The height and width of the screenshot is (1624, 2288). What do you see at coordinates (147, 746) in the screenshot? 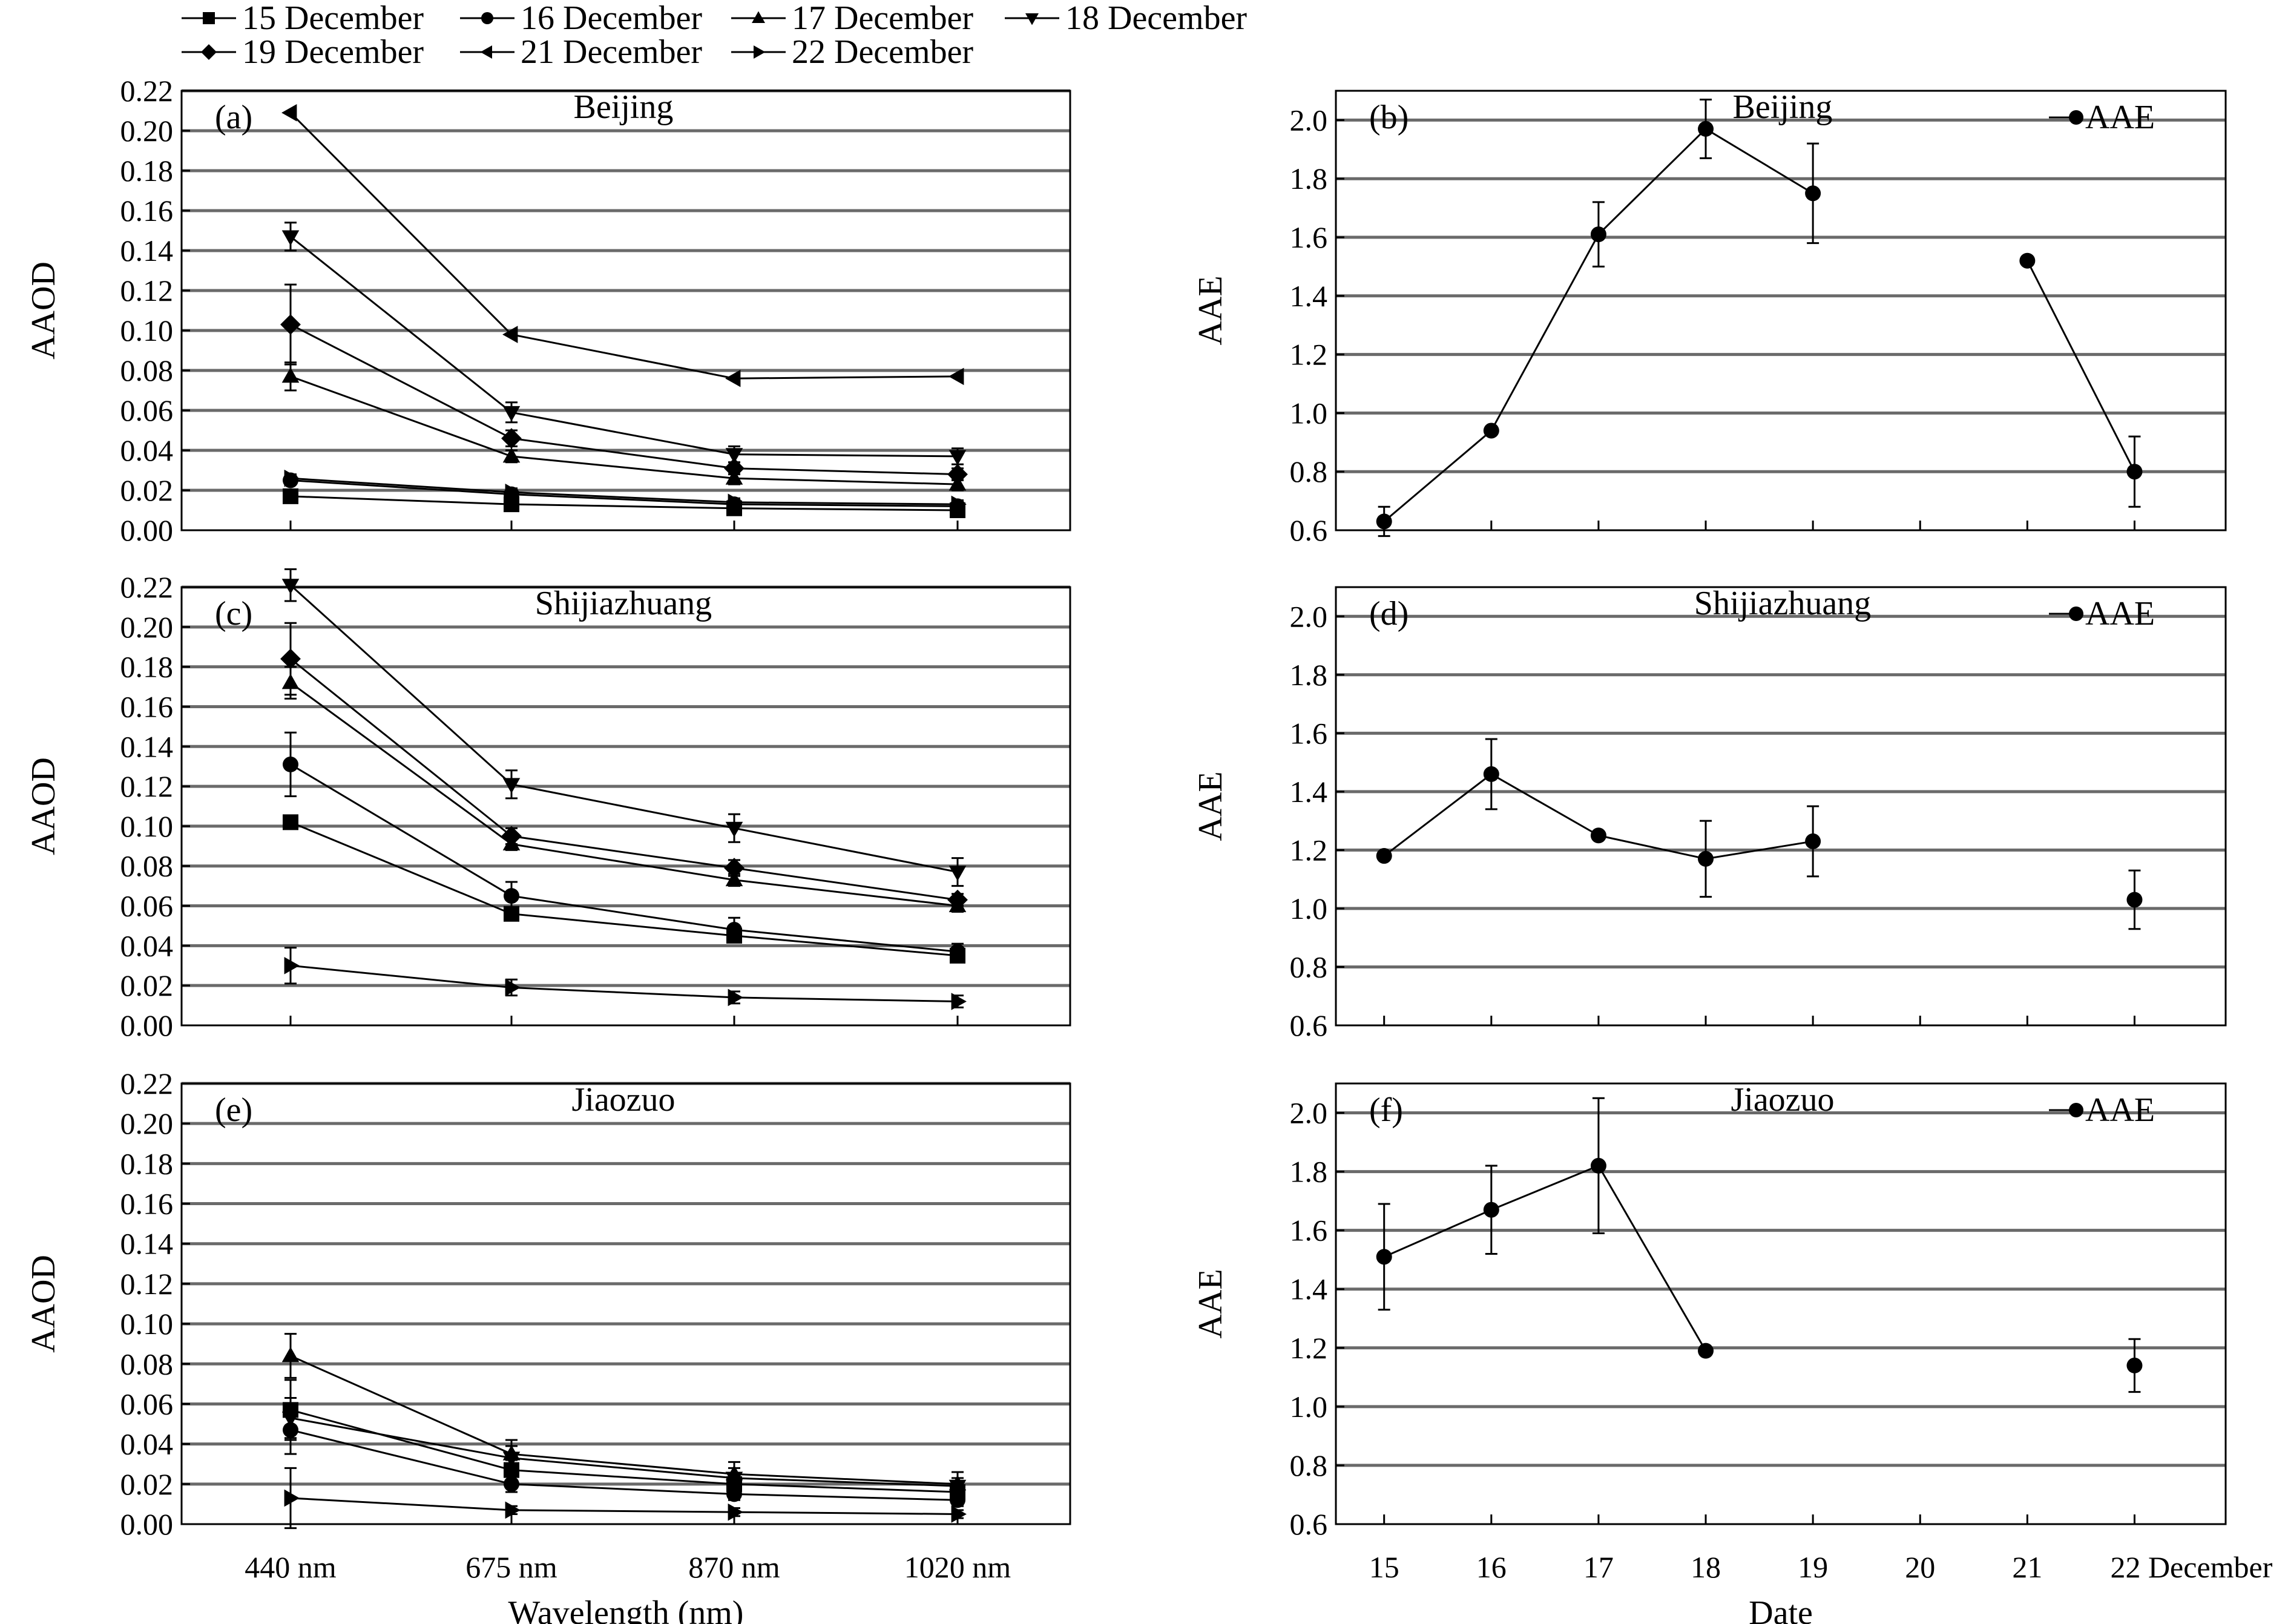
I see `y-tick-label: 0.14` at bounding box center [147, 746].